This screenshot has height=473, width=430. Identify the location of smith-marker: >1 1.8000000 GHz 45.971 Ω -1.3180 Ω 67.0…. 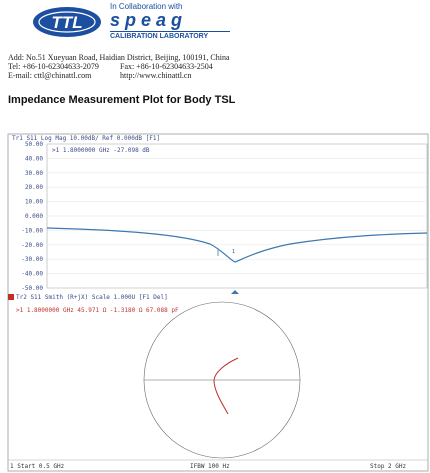
(97, 310).